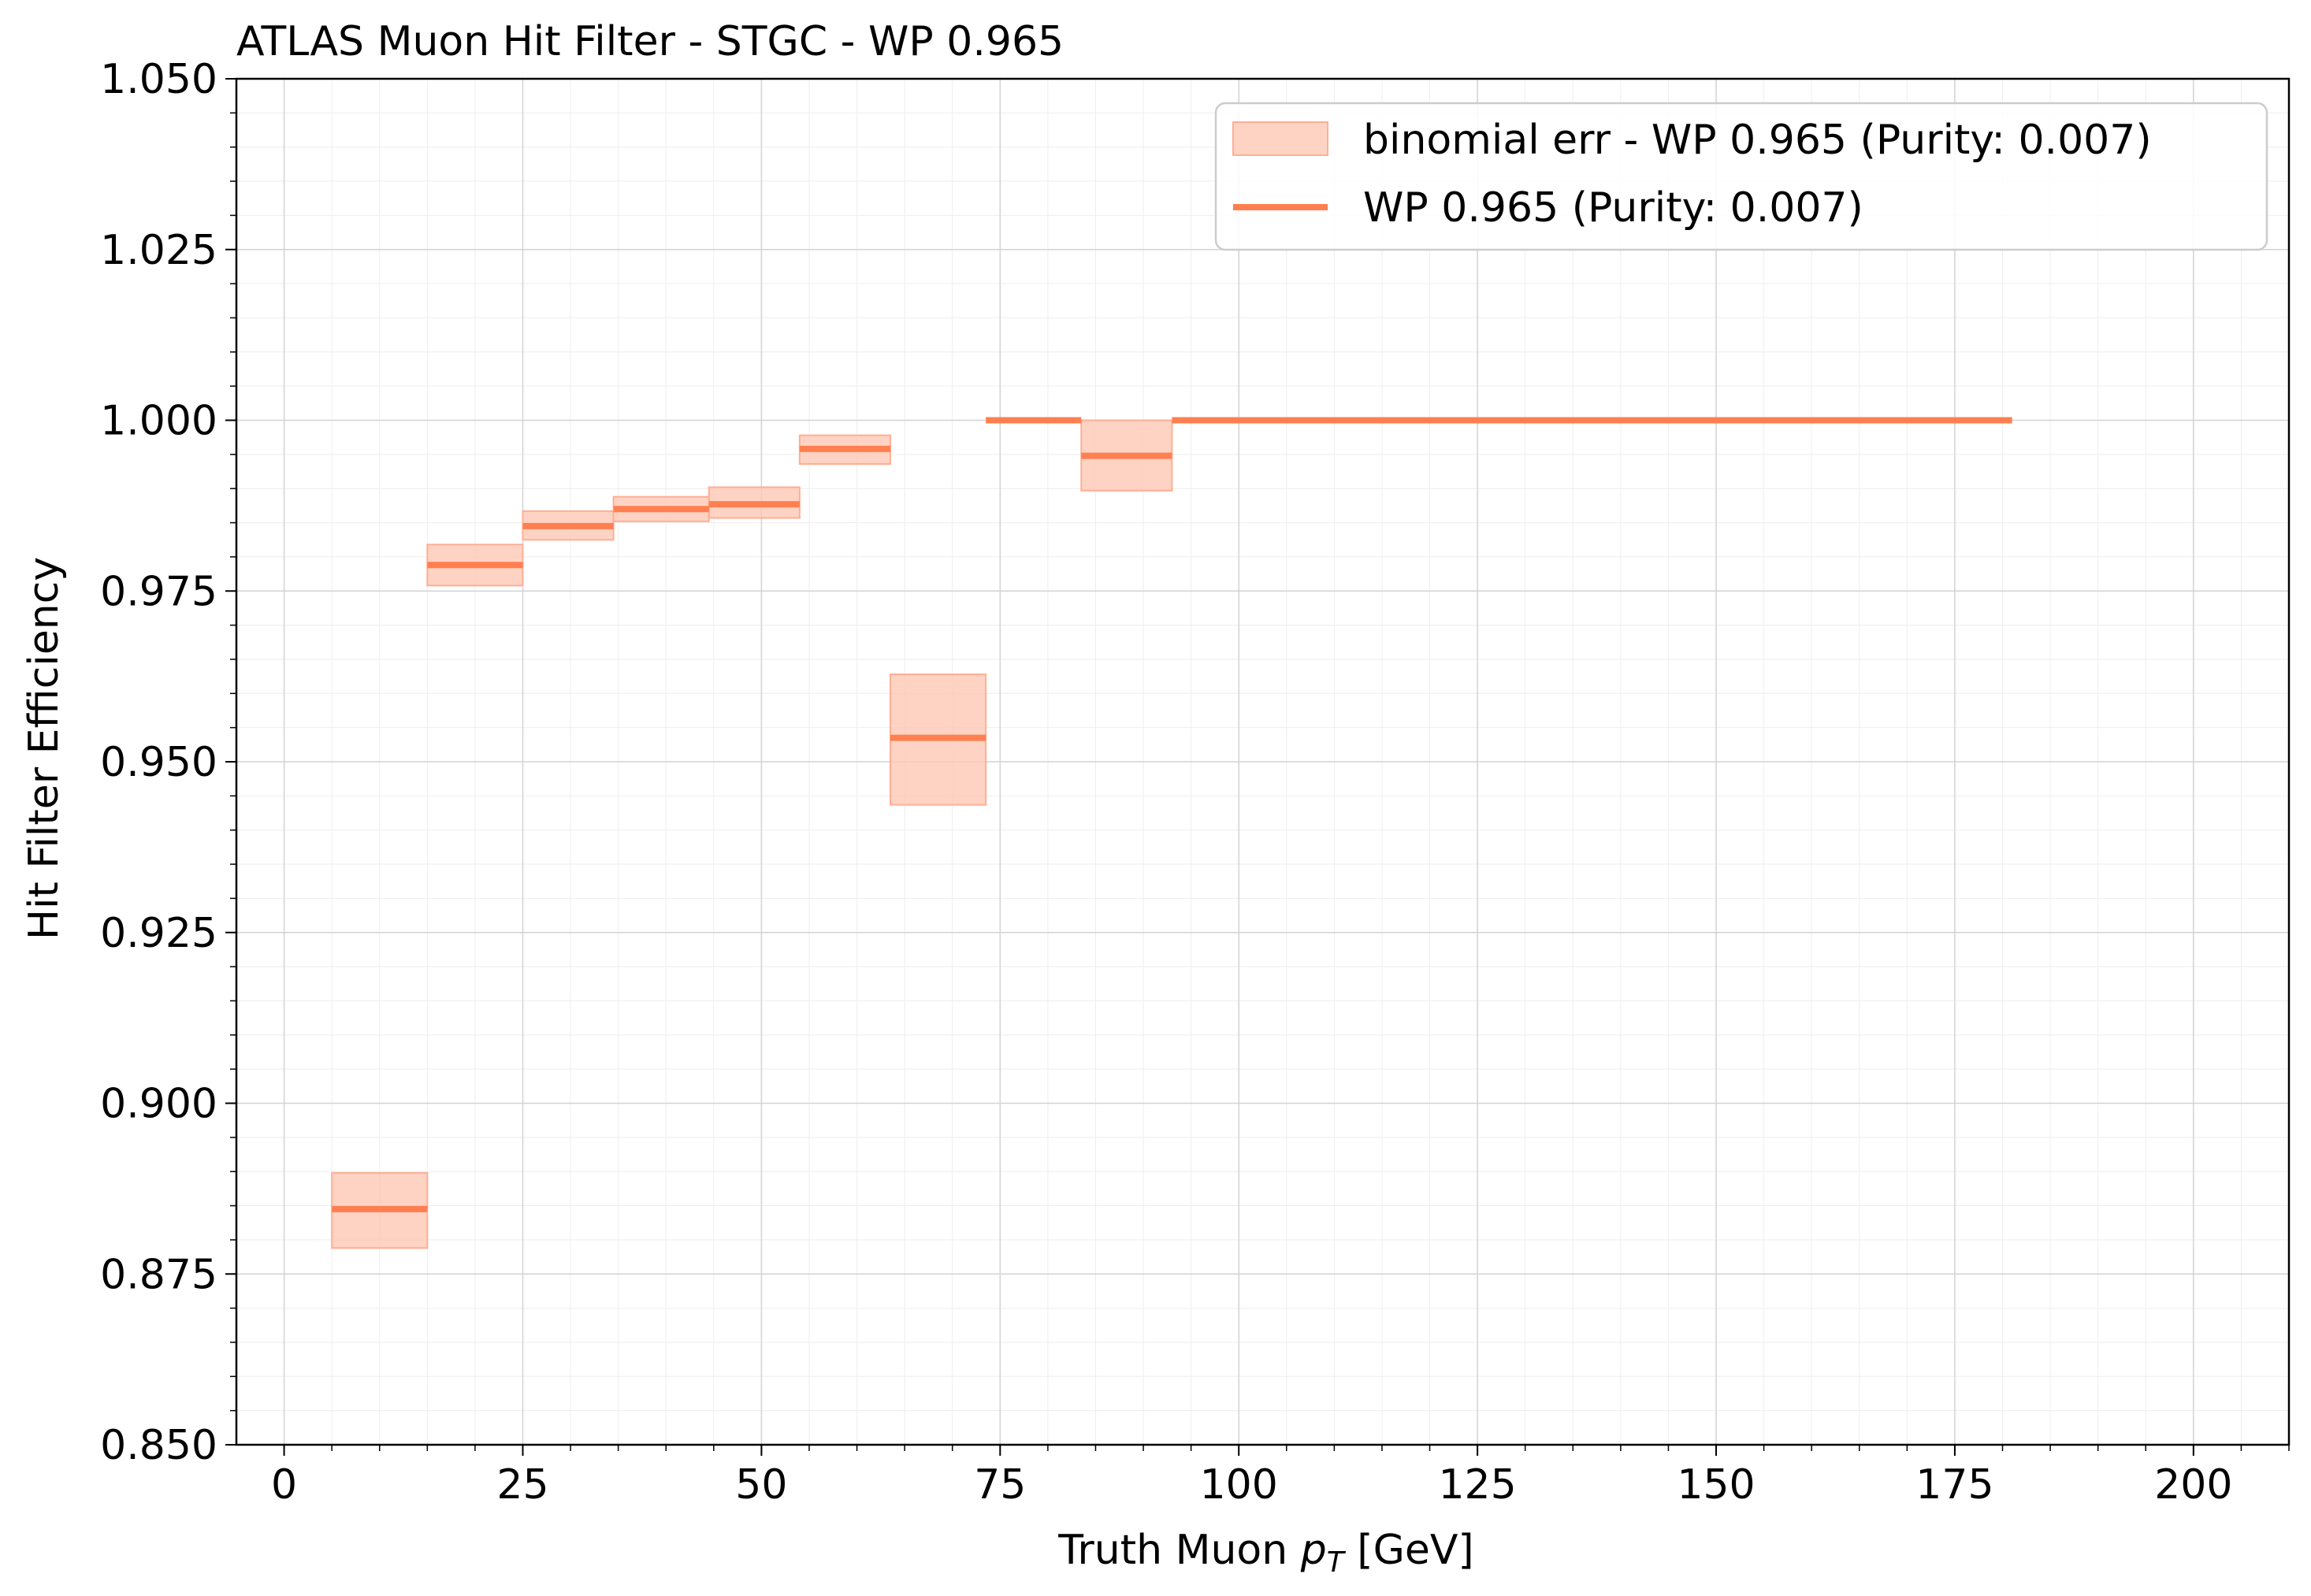 The width and height of the screenshot is (2311, 1596). I want to click on x-tick-label: 200, so click(2193, 1485).